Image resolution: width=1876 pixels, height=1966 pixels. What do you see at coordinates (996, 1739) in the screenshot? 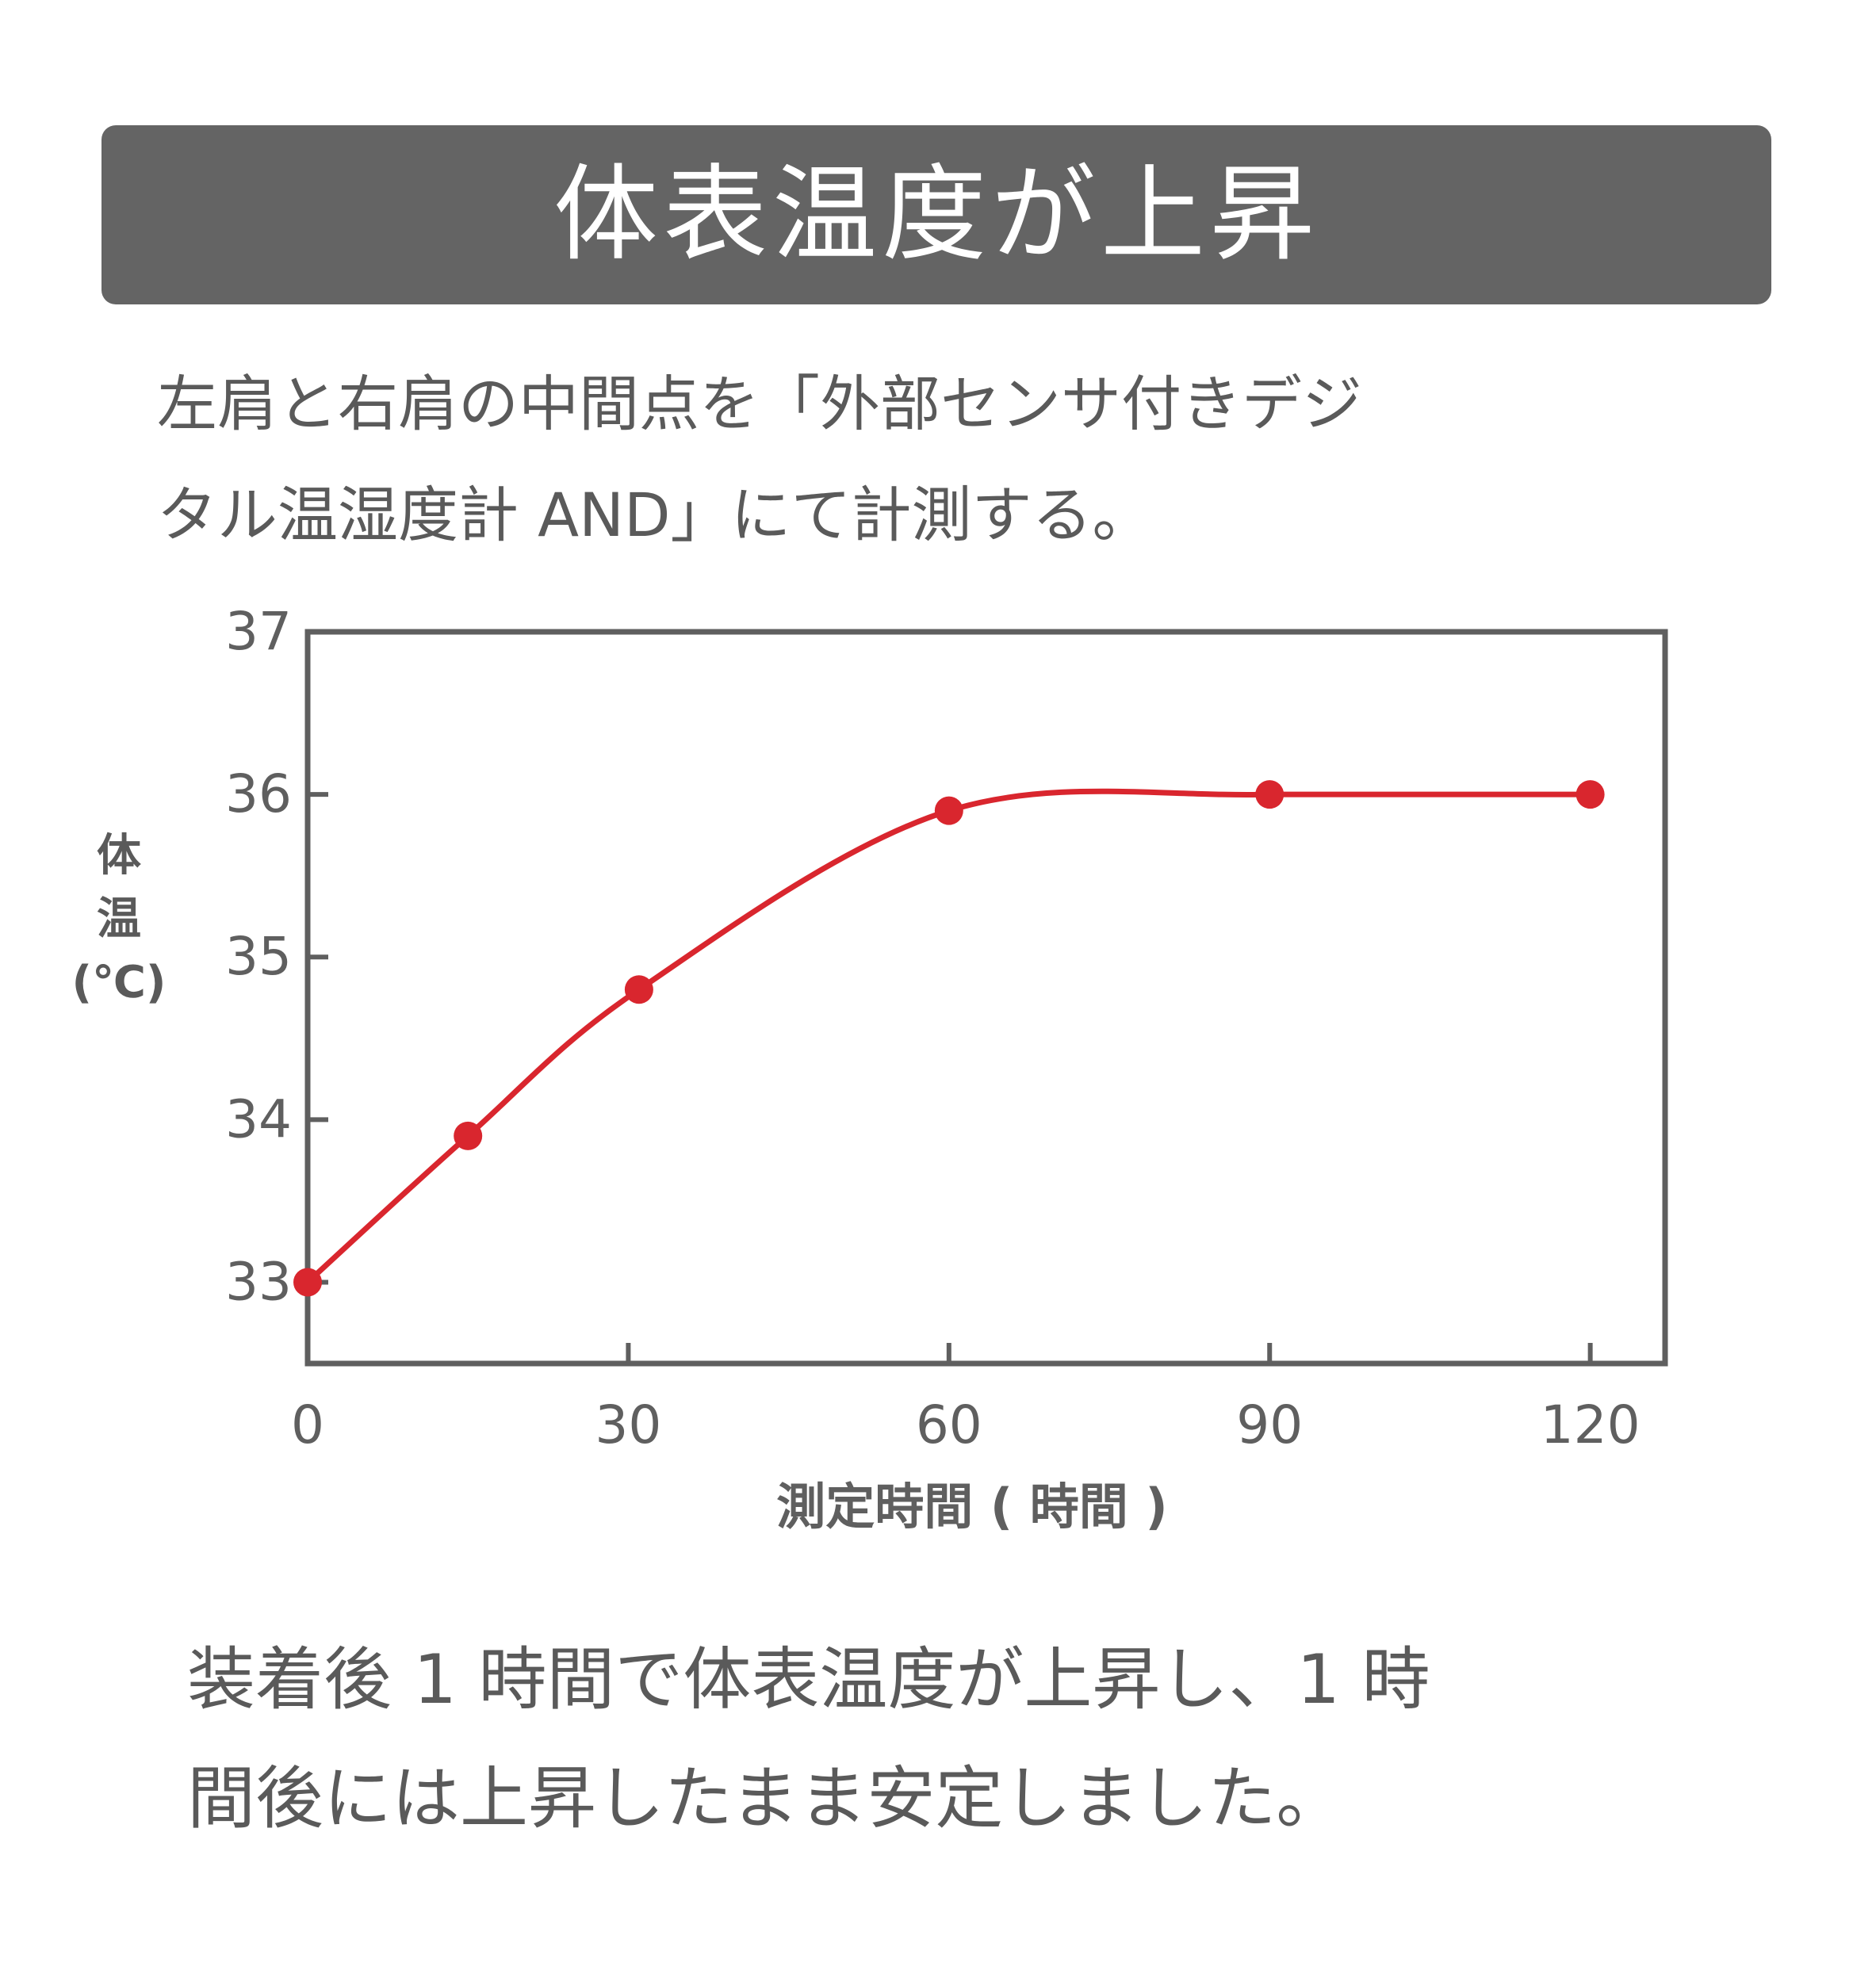
I see `conclusion-text: 装着後 1 時間で体表温度が上昇し、1 時 間後には上昇したまま安定しました。` at bounding box center [996, 1739].